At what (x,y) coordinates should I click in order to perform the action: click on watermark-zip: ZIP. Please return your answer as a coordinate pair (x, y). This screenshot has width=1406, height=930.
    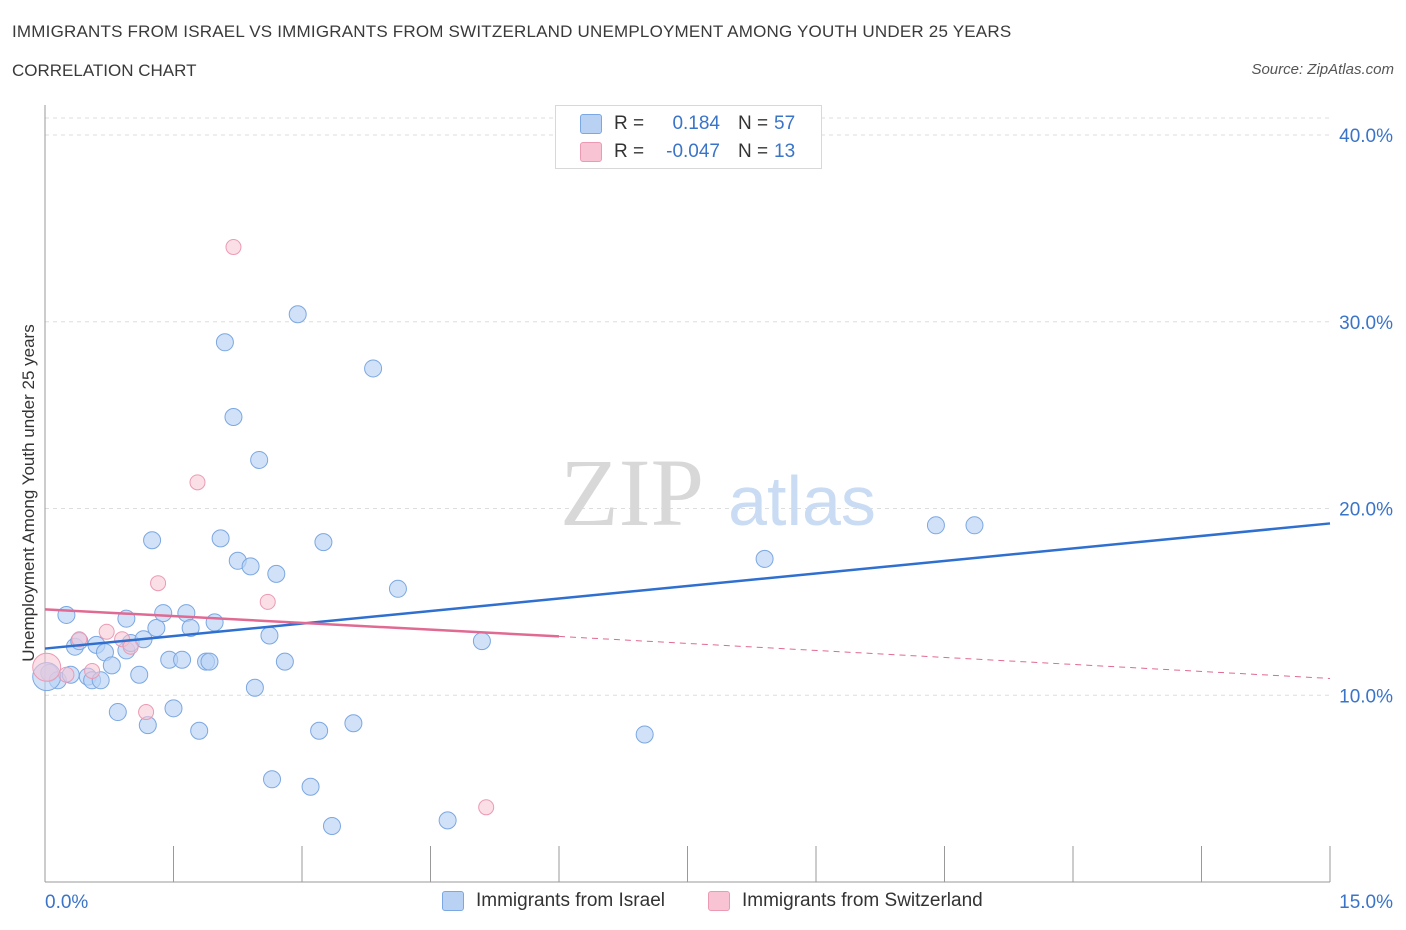
    Looking at the image, I should click on (632, 492).